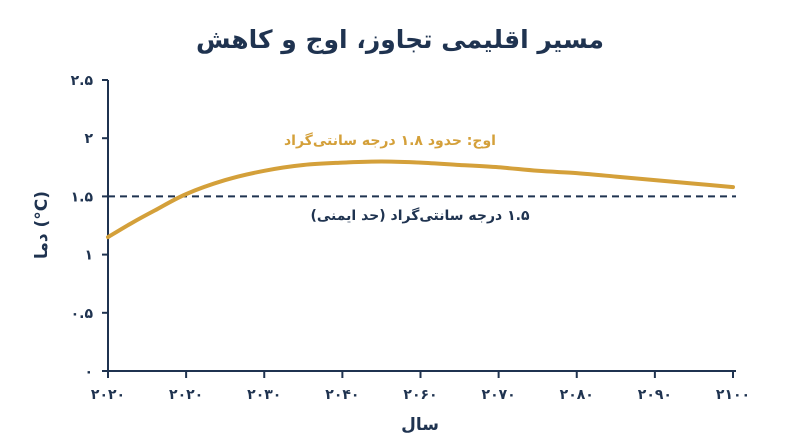  What do you see at coordinates (400, 40) in the screenshot?
I see `chart-title: مسیر اقلیمی تجاوز، اوج و کاهش` at bounding box center [400, 40].